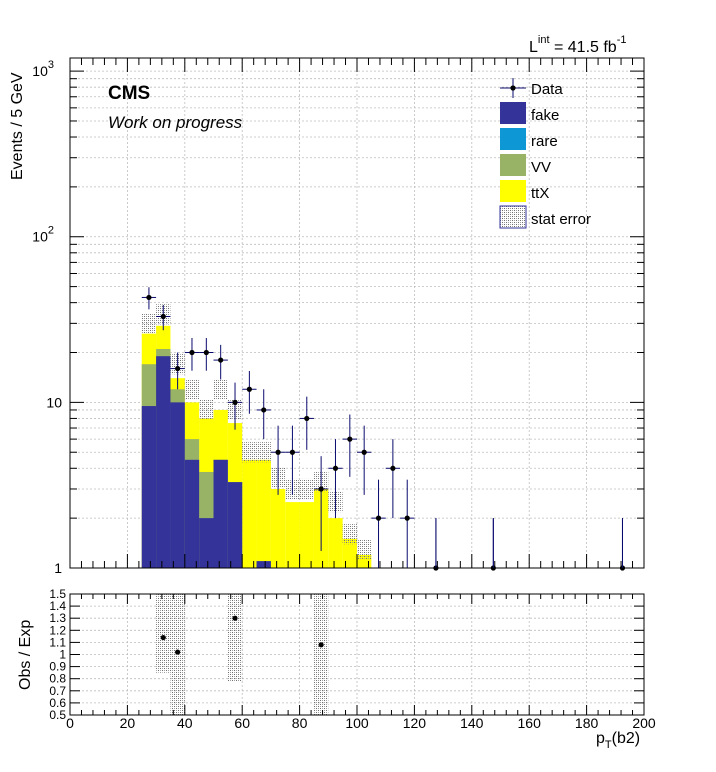 The image size is (716, 772). Describe the element at coordinates (43, 69) in the screenshot. I see `y-tick-label-top: 103` at that location.